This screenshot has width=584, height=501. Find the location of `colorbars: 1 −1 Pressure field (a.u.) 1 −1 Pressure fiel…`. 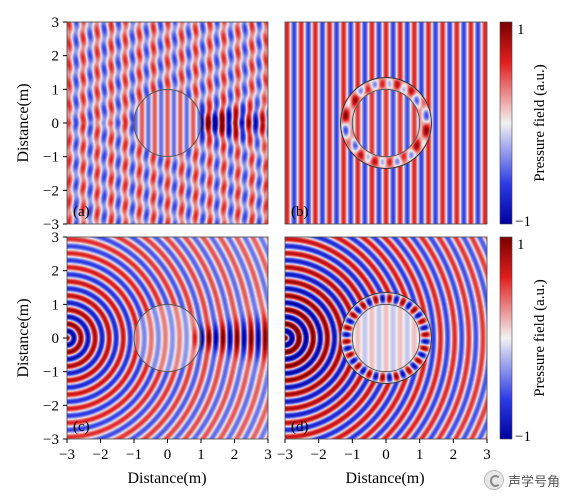

colorbars: 1 −1 Pressure field (a.u.) 1 −1 Pressure fiel… is located at coordinates (523, 233).